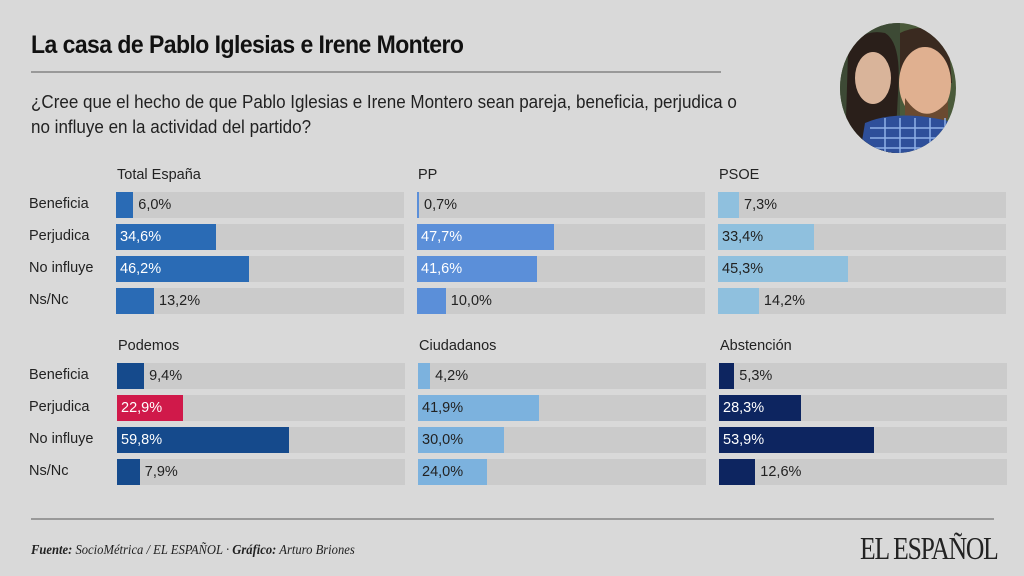 This screenshot has height=576, width=1024. Describe the element at coordinates (471, 301) in the screenshot. I see `data-label: 10,0%` at that location.